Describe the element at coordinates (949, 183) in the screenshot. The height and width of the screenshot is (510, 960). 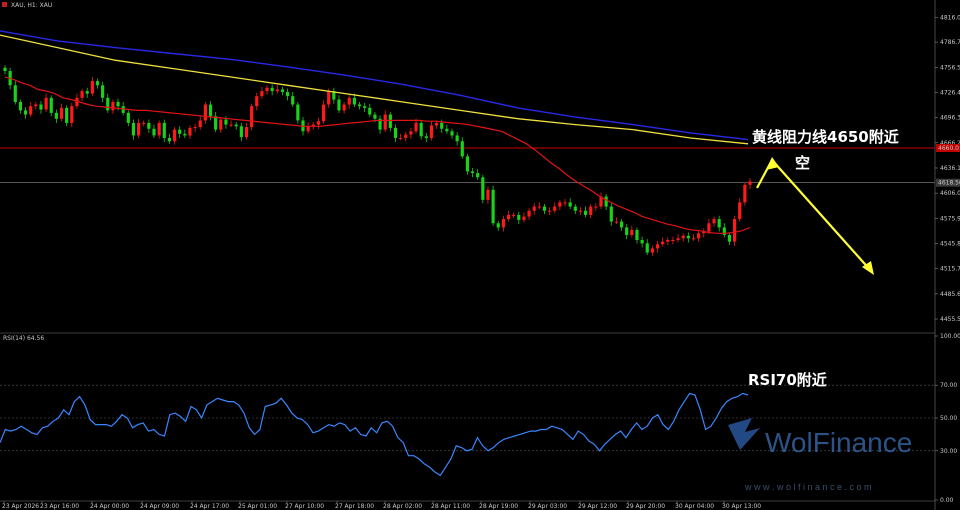
I see `current-price-label: 4618.50` at that location.